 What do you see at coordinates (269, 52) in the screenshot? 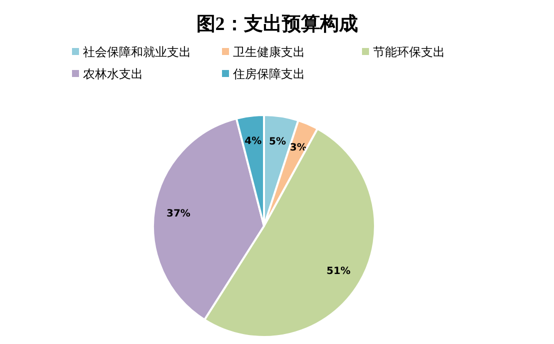
I see `legend-label: 卫生健康支出` at bounding box center [269, 52].